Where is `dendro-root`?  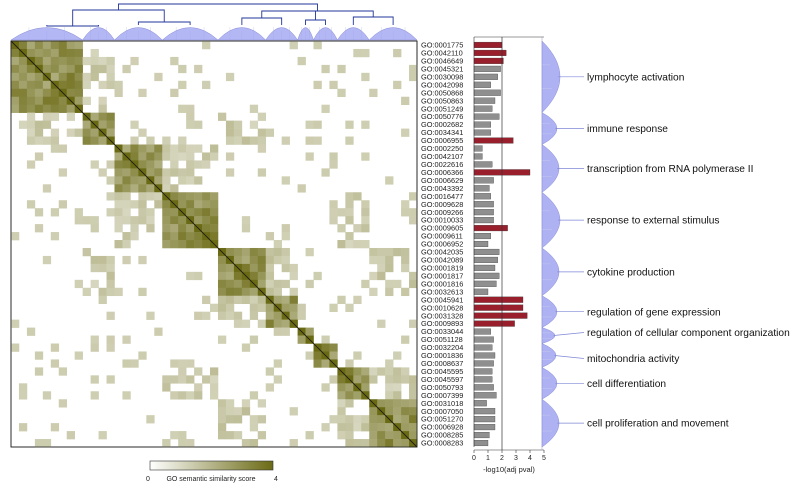 dendro-root is located at coordinates (218, 7).